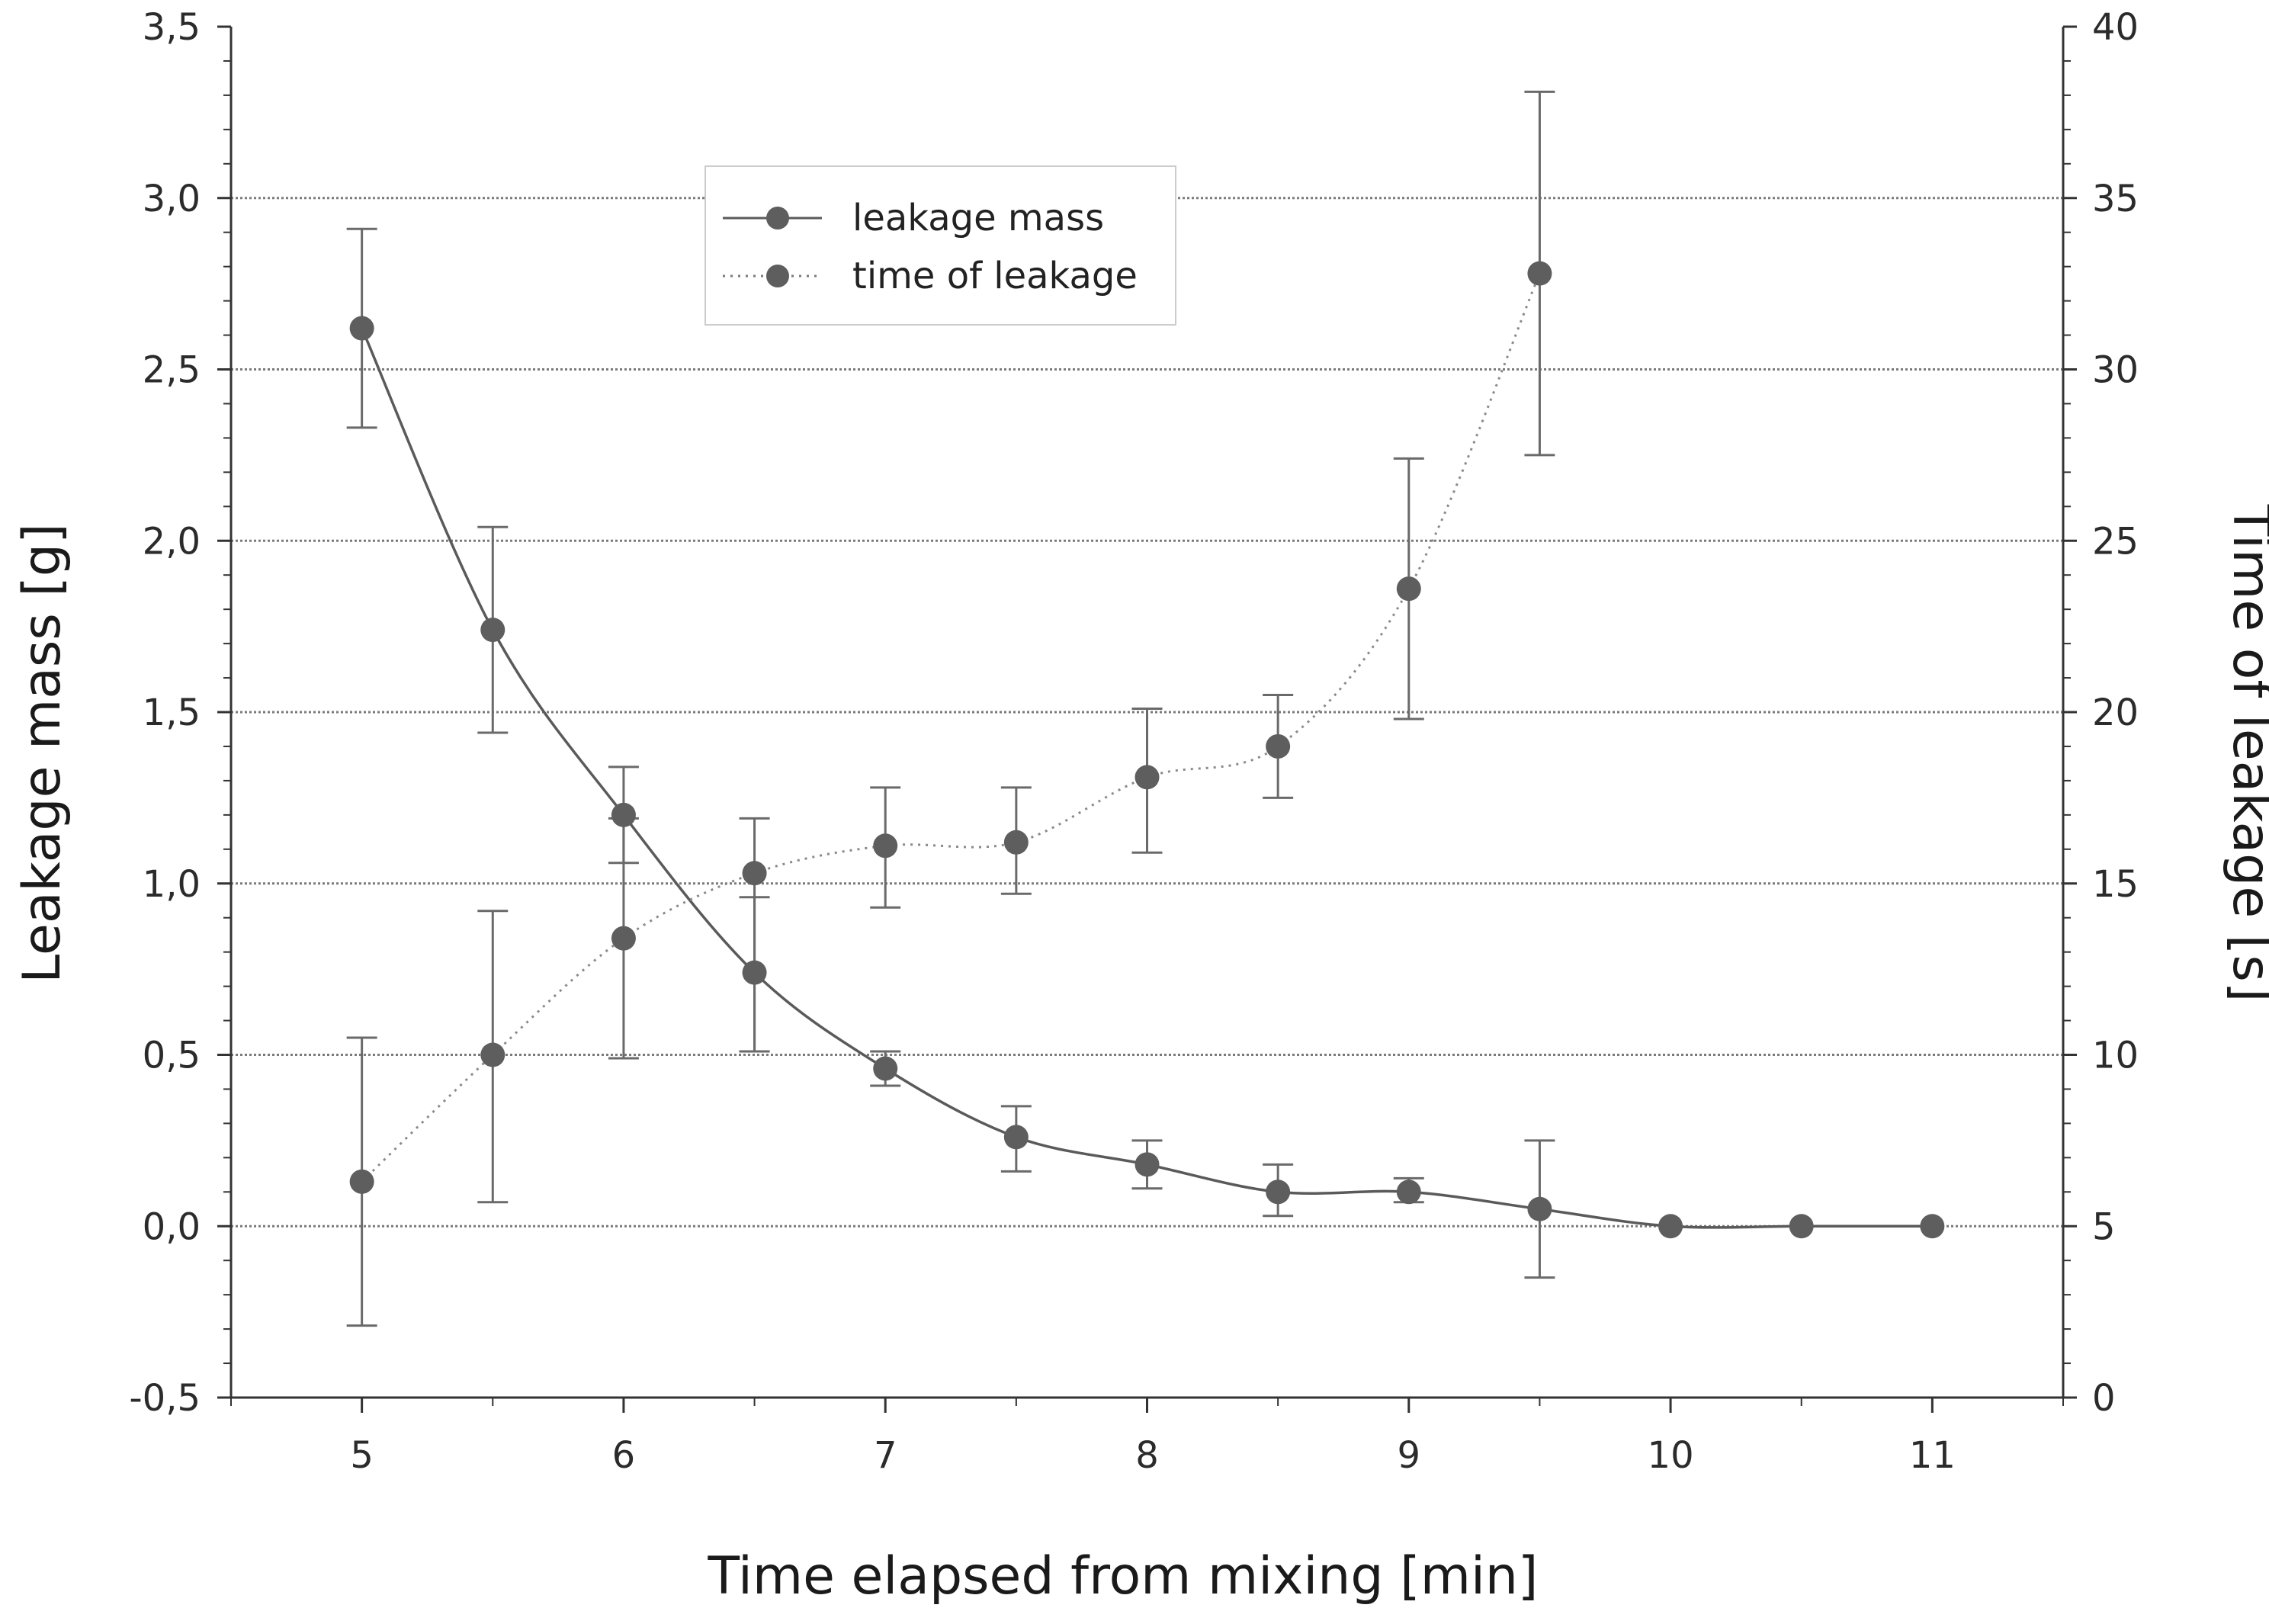  What do you see at coordinates (1147, 1455) in the screenshot?
I see `x-tick-label: 8` at bounding box center [1147, 1455].